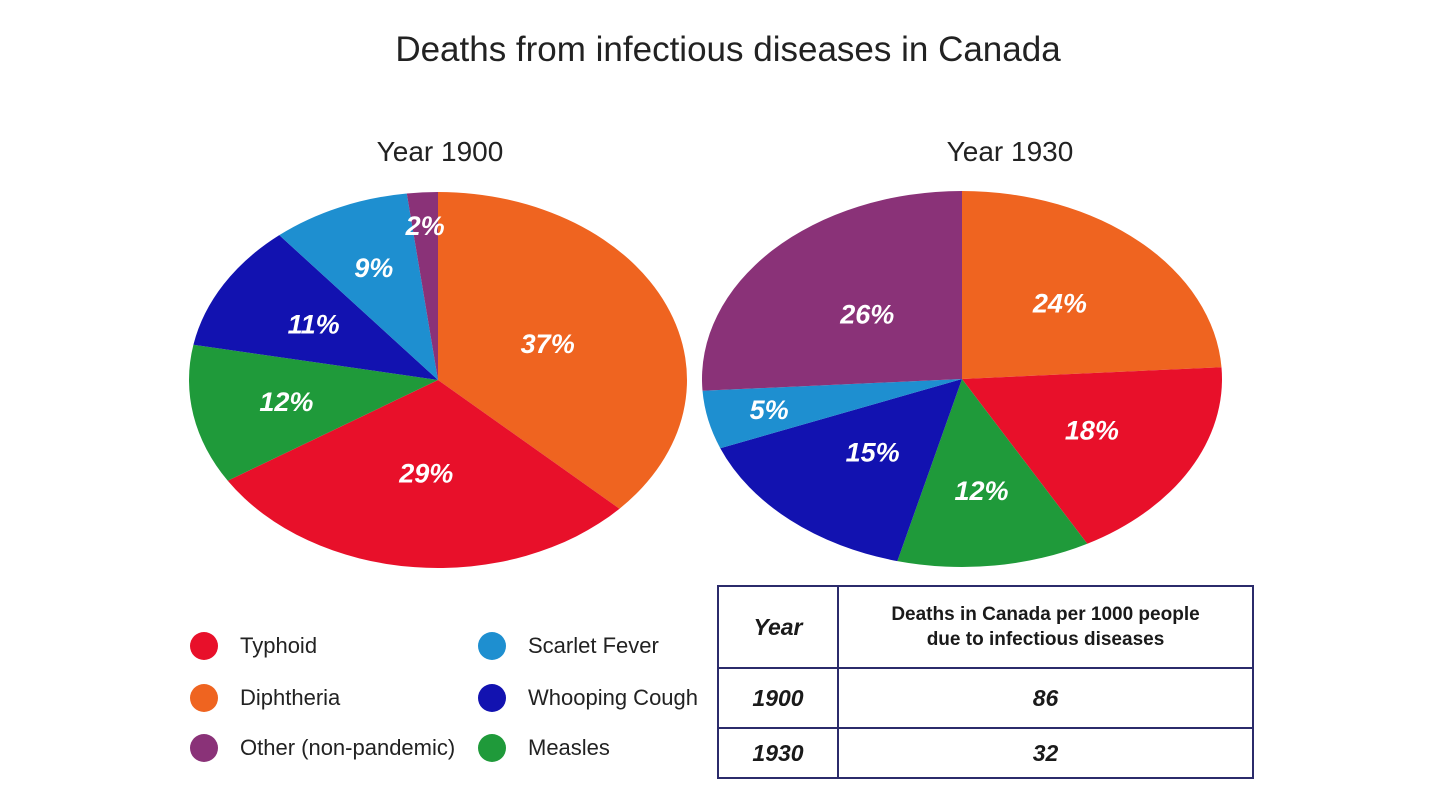  What do you see at coordinates (1059, 304) in the screenshot?
I see `pie-slice-label: 24%` at bounding box center [1059, 304].